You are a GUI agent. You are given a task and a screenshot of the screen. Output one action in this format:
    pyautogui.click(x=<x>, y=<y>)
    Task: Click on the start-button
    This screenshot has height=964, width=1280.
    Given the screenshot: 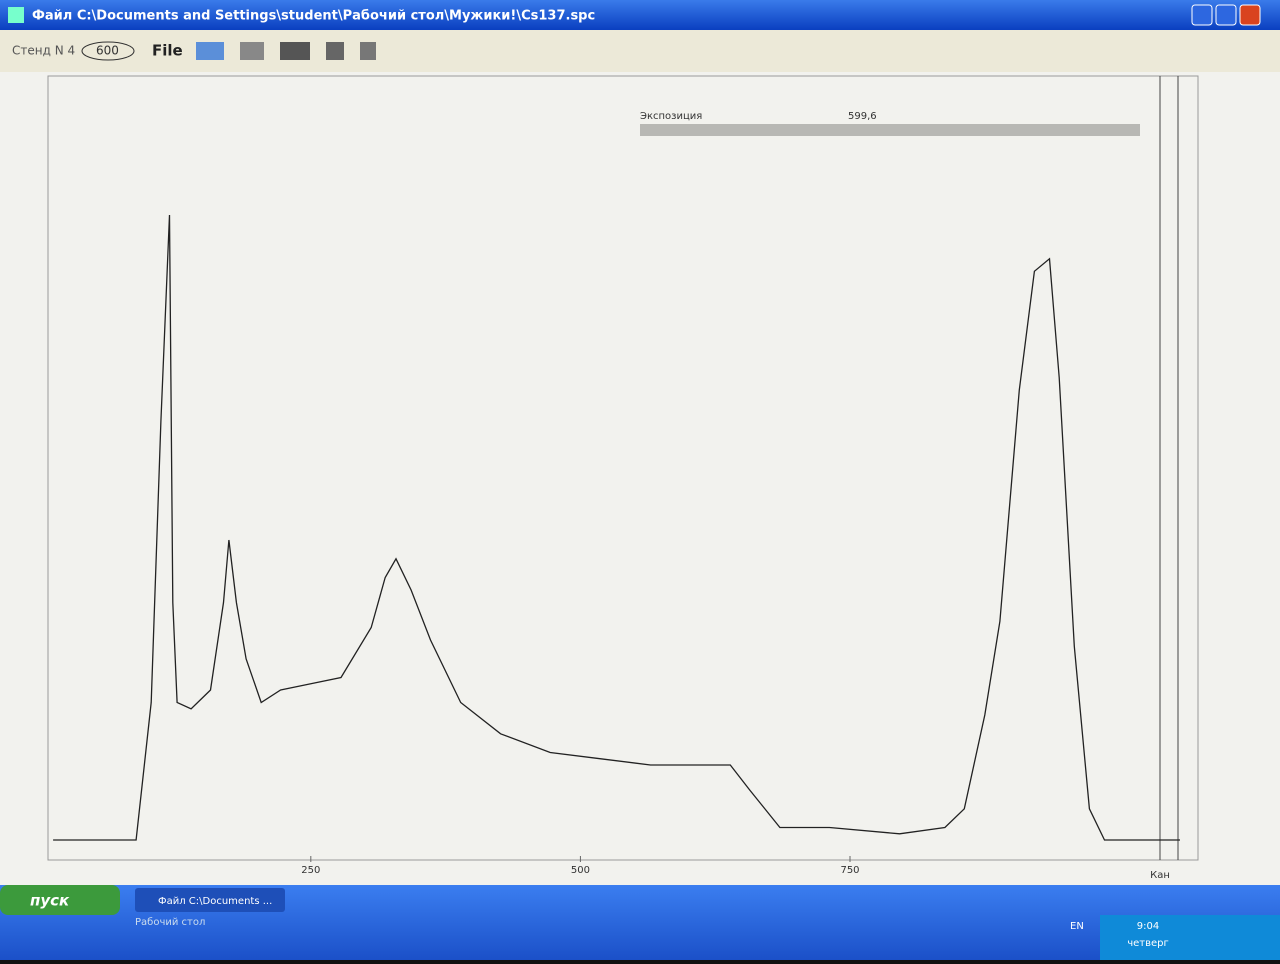 What is the action you would take?
    pyautogui.click(x=60, y=900)
    